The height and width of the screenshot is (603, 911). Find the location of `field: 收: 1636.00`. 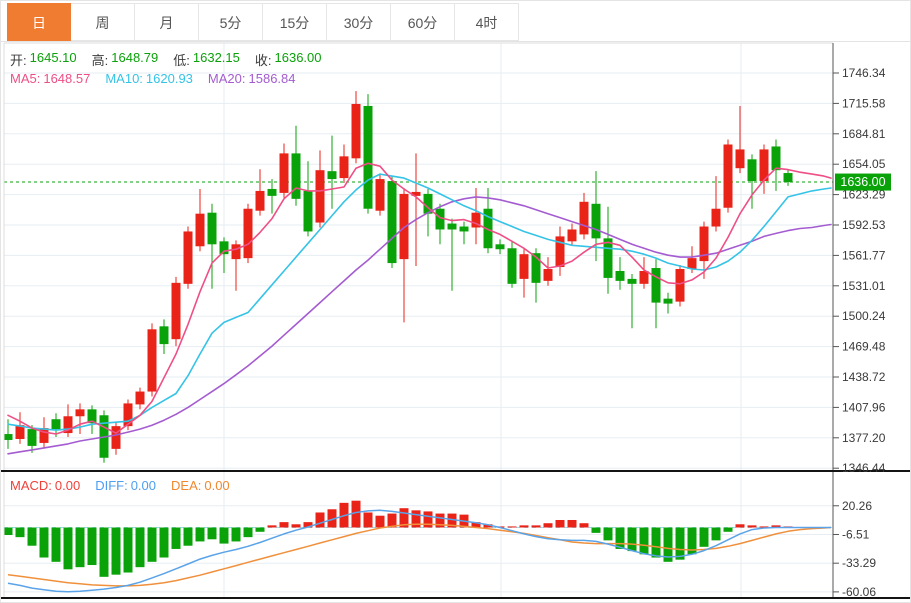

field: 收: 1636.00 is located at coordinates (288, 59).